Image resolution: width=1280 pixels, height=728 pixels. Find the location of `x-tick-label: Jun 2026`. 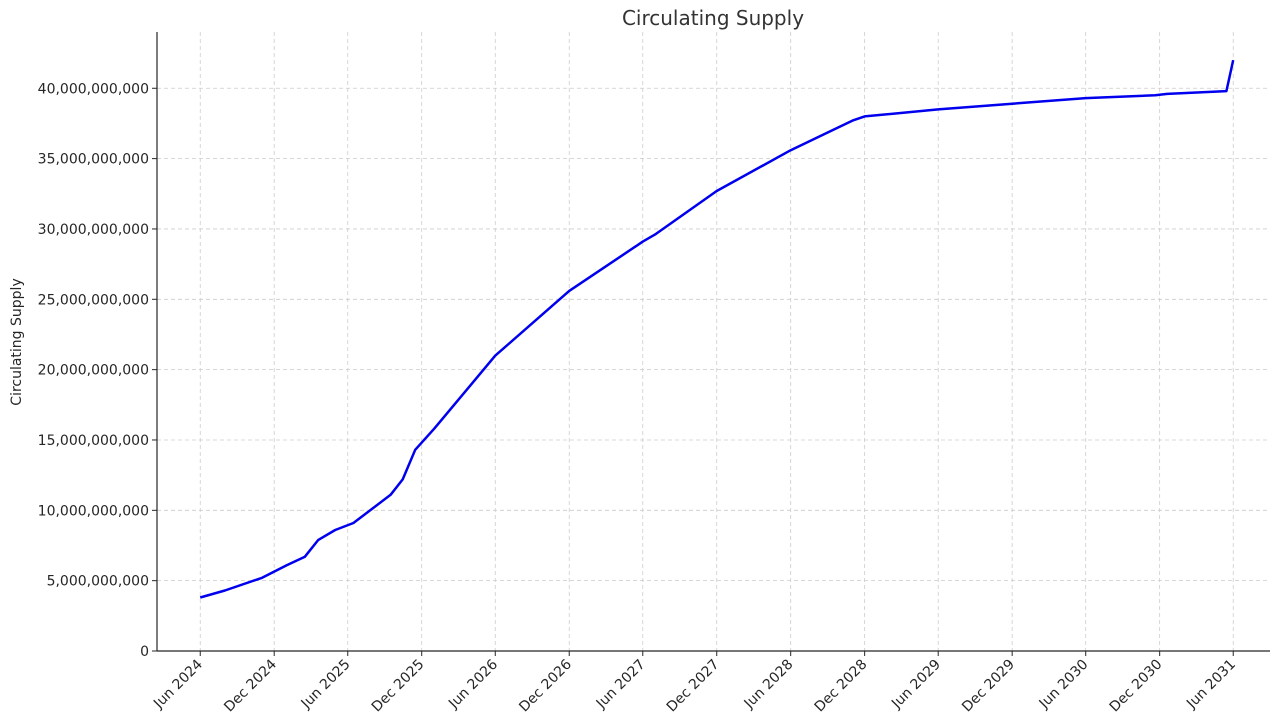

x-tick-label: Jun 2026 is located at coordinates (473, 684).